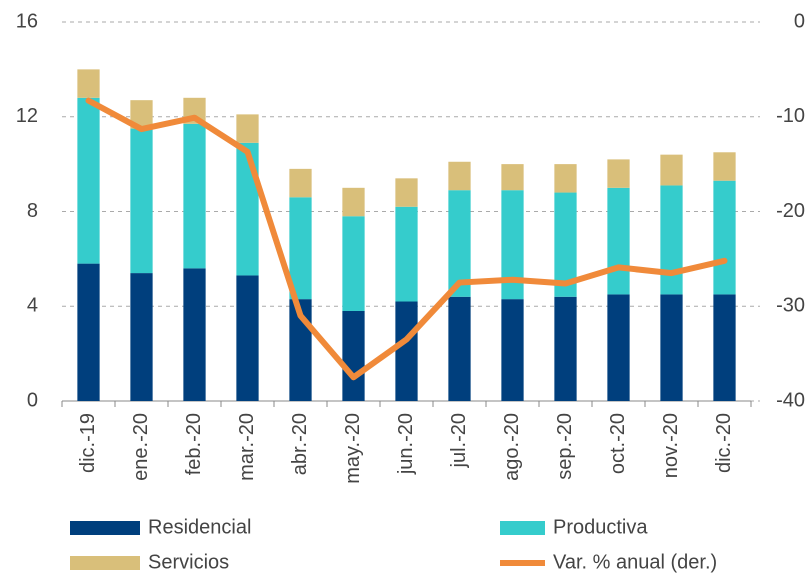  Describe the element at coordinates (300, 444) in the screenshot. I see `x-tick-label: abr.-20` at that location.